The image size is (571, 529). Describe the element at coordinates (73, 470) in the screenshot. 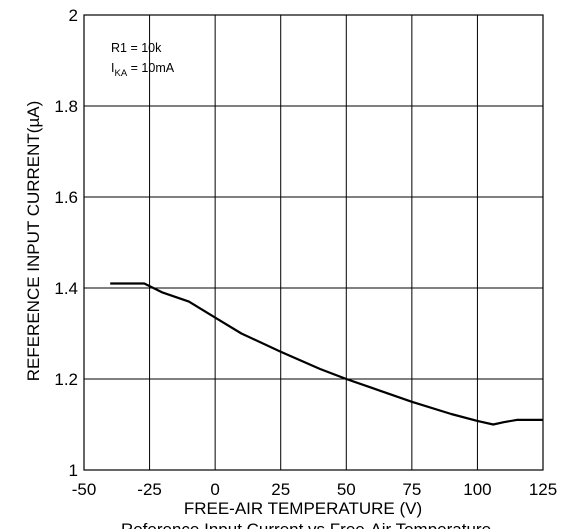

I see `y-tick-label: 1` at that location.